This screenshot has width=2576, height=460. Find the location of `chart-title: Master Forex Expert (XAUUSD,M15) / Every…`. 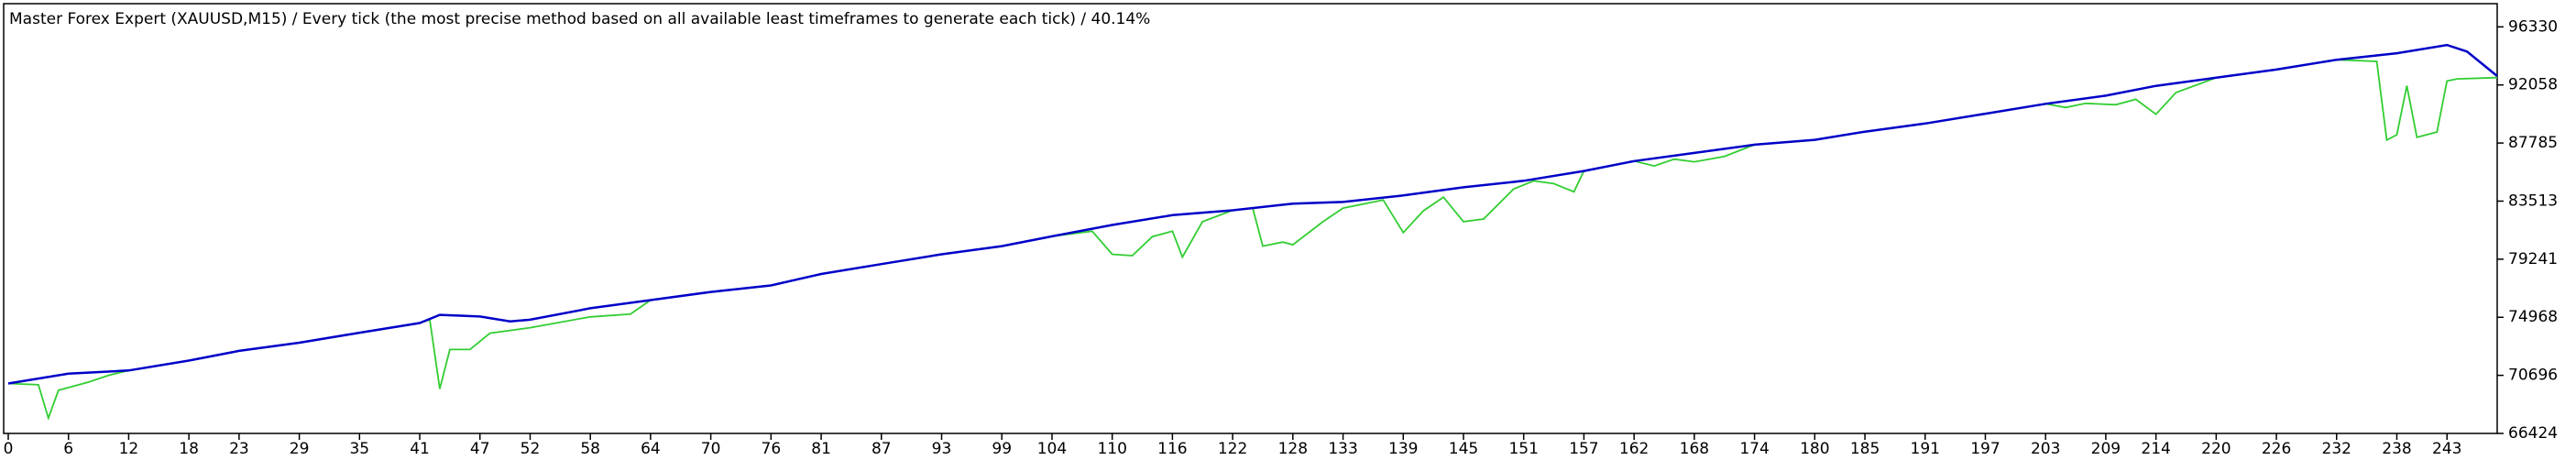

chart-title: Master Forex Expert (XAUUSD,M15) / Every… is located at coordinates (579, 19).